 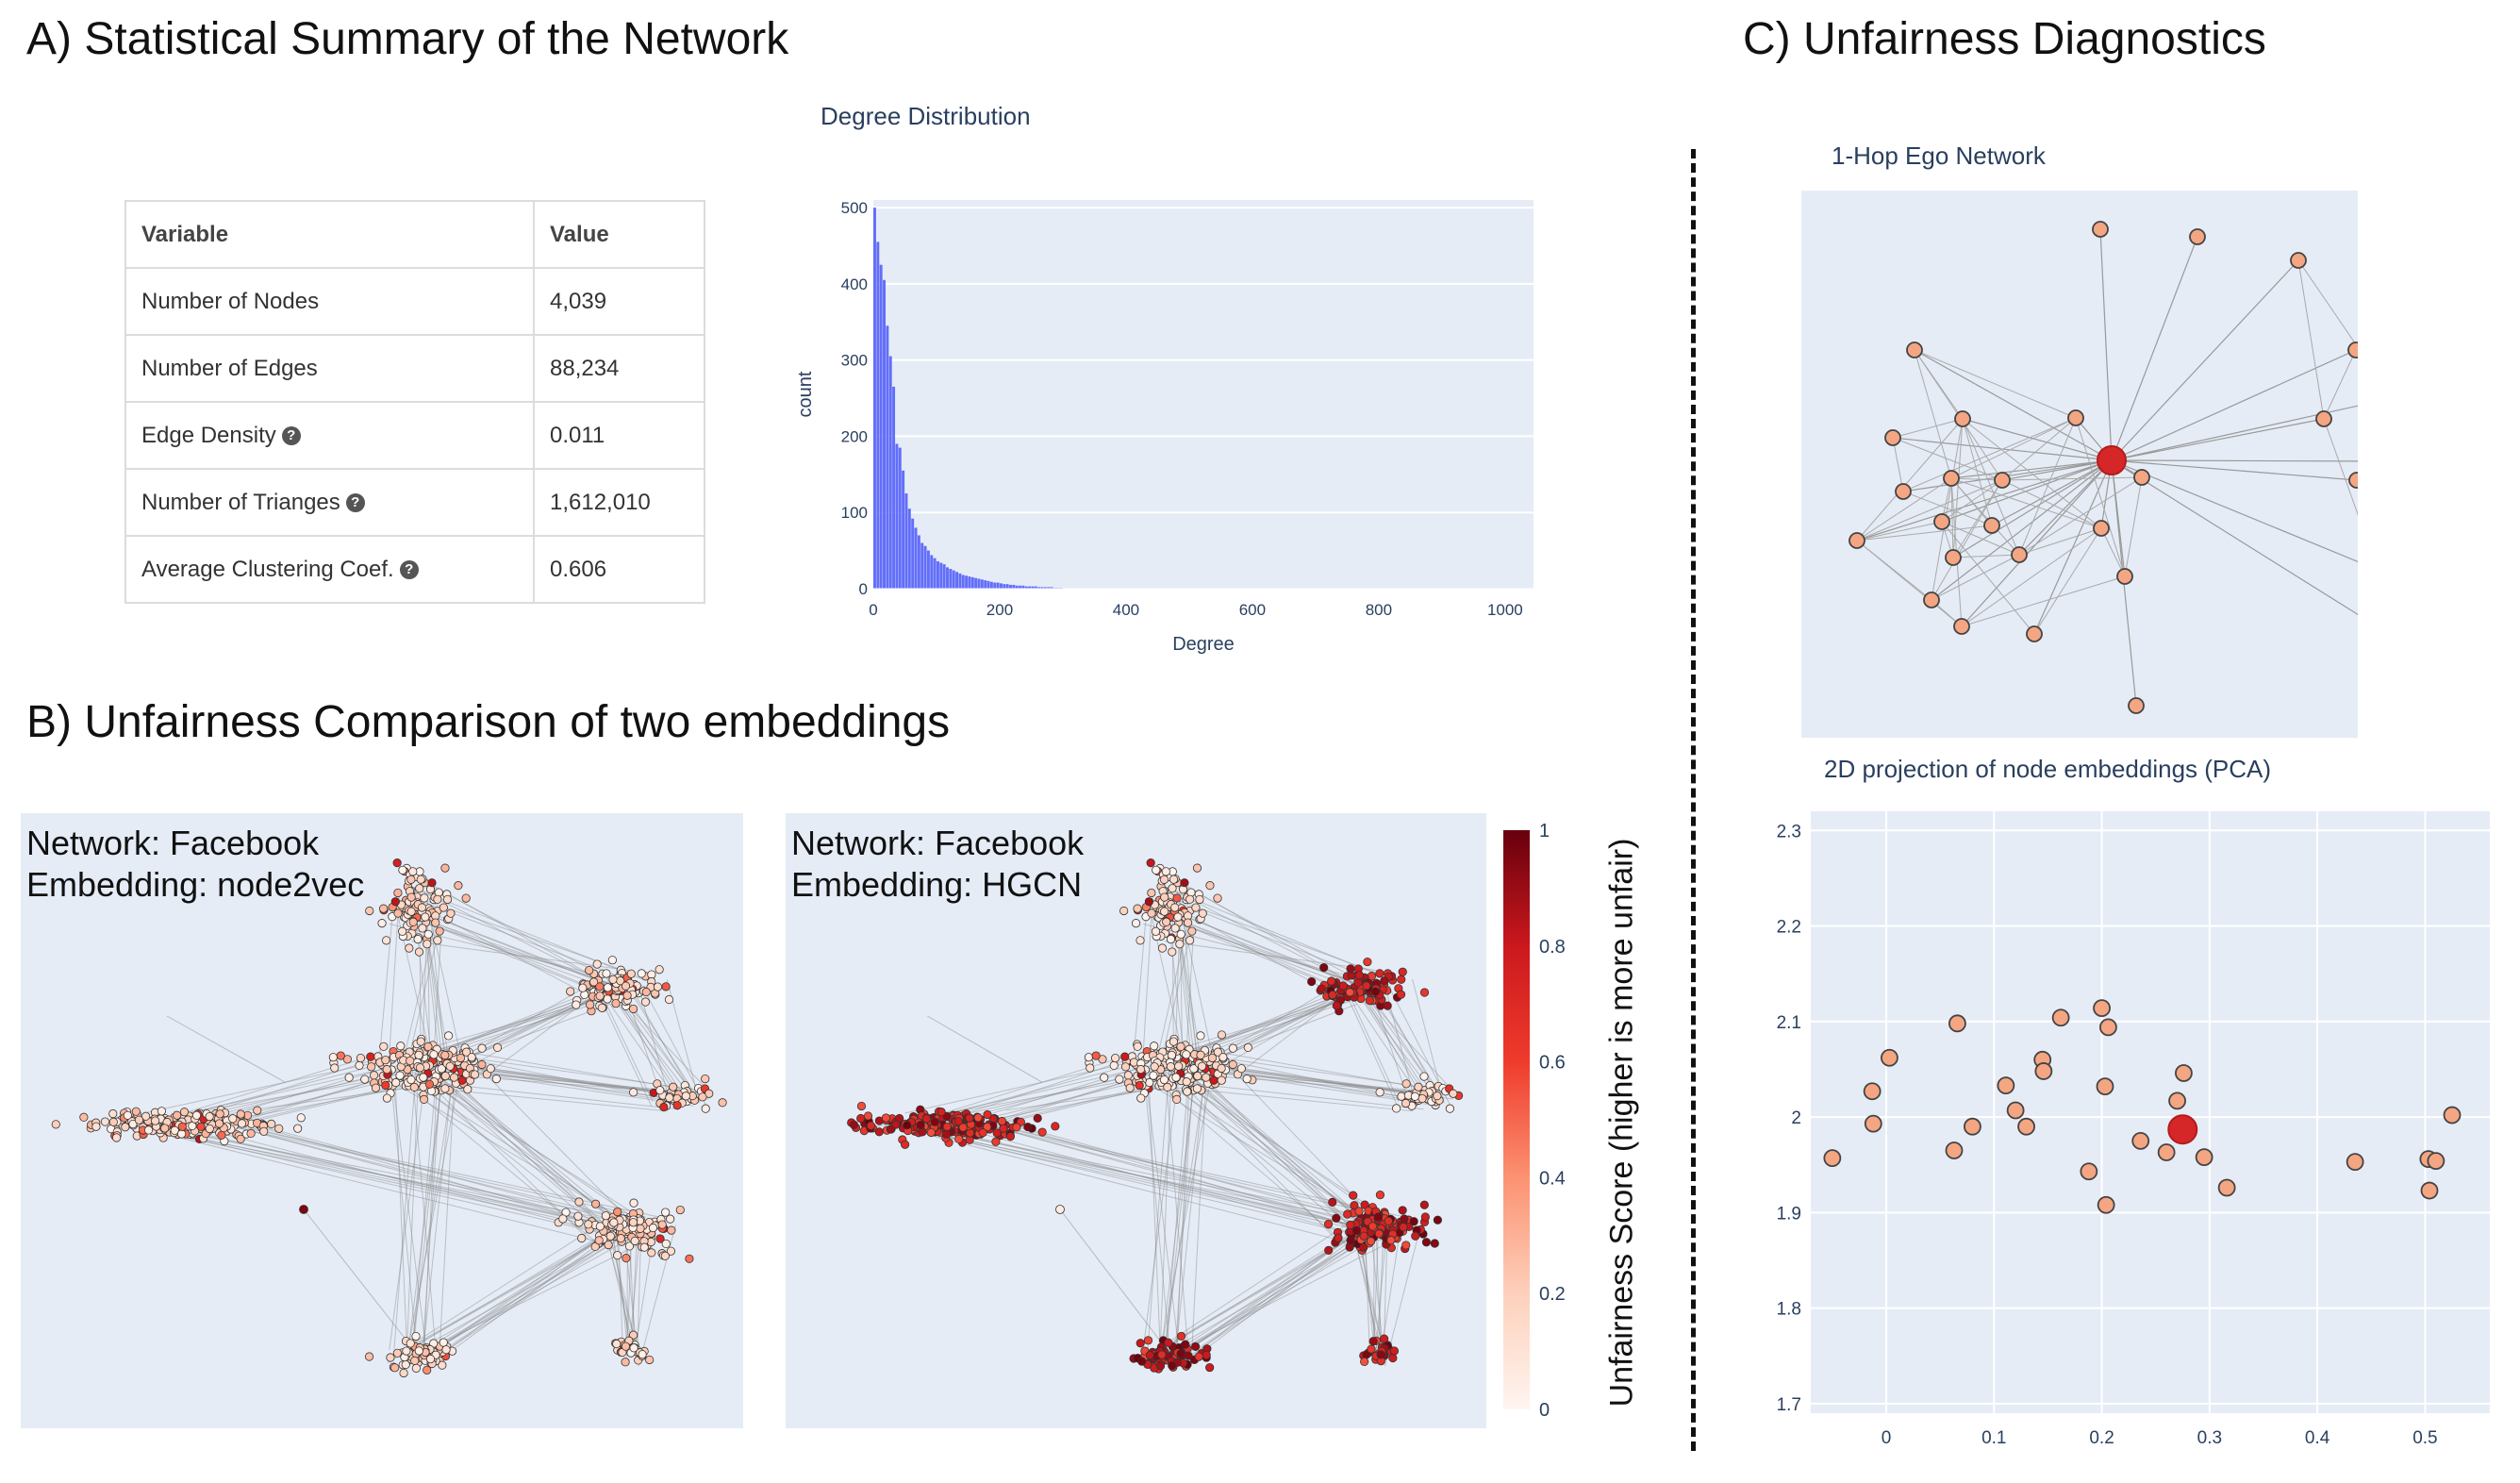 What do you see at coordinates (1552, 1294) in the screenshot?
I see `colorbar-tick-label: 0.2` at bounding box center [1552, 1294].